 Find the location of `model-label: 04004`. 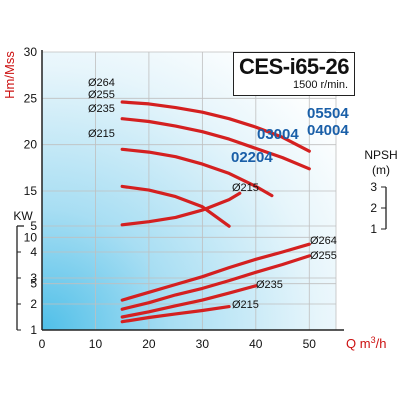

model-label: 04004 is located at coordinates (328, 130).